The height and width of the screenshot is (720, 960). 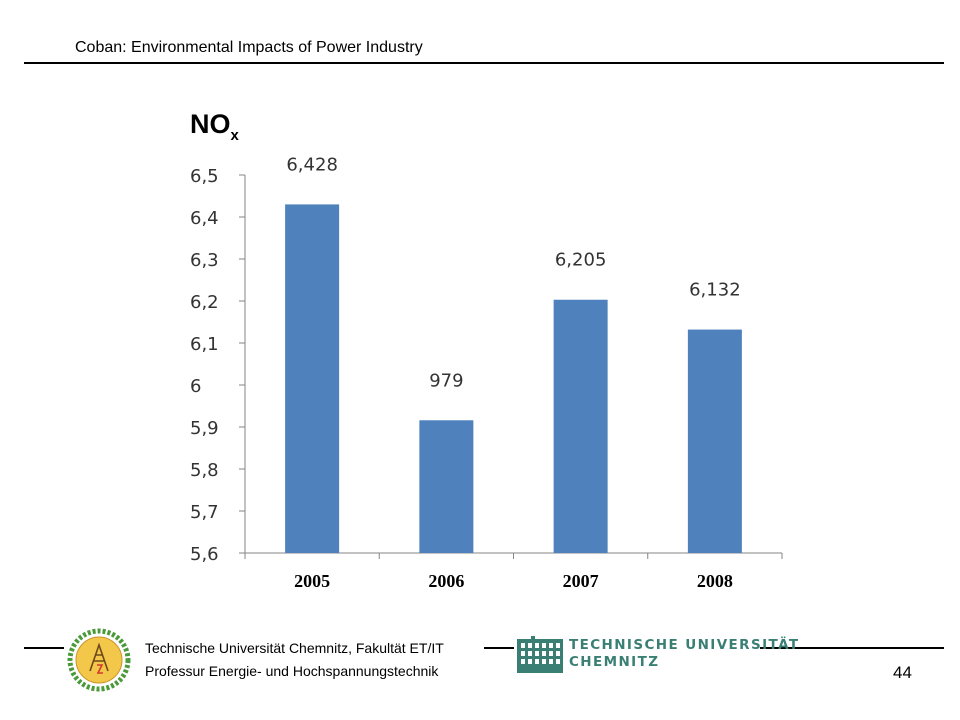 I want to click on tu-wordmark-line2: CHEMNITZ, so click(x=614, y=662).